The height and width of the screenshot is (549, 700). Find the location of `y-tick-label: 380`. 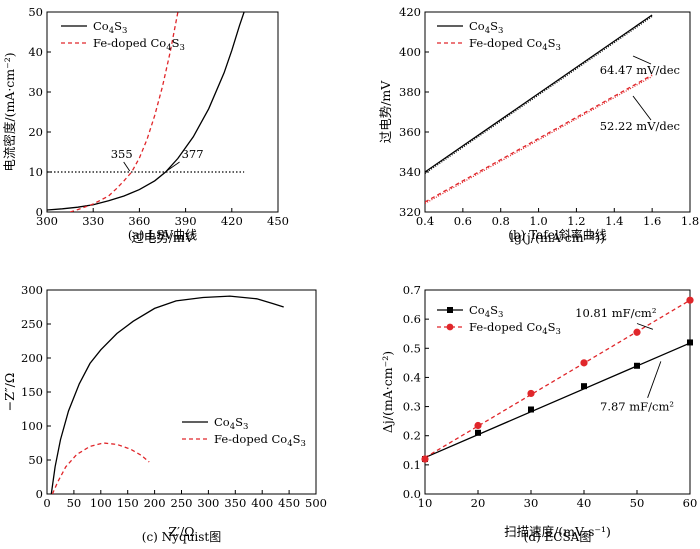

y-tick-label: 380 is located at coordinates (410, 92).